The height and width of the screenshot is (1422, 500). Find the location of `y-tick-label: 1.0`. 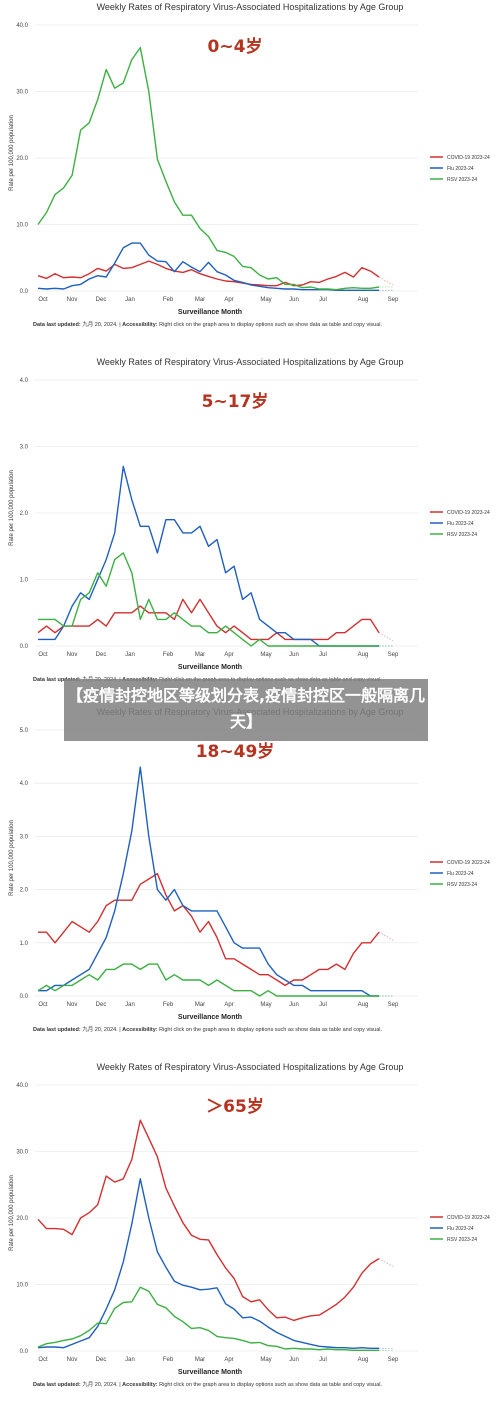

y-tick-label: 1.0 is located at coordinates (24, 581).